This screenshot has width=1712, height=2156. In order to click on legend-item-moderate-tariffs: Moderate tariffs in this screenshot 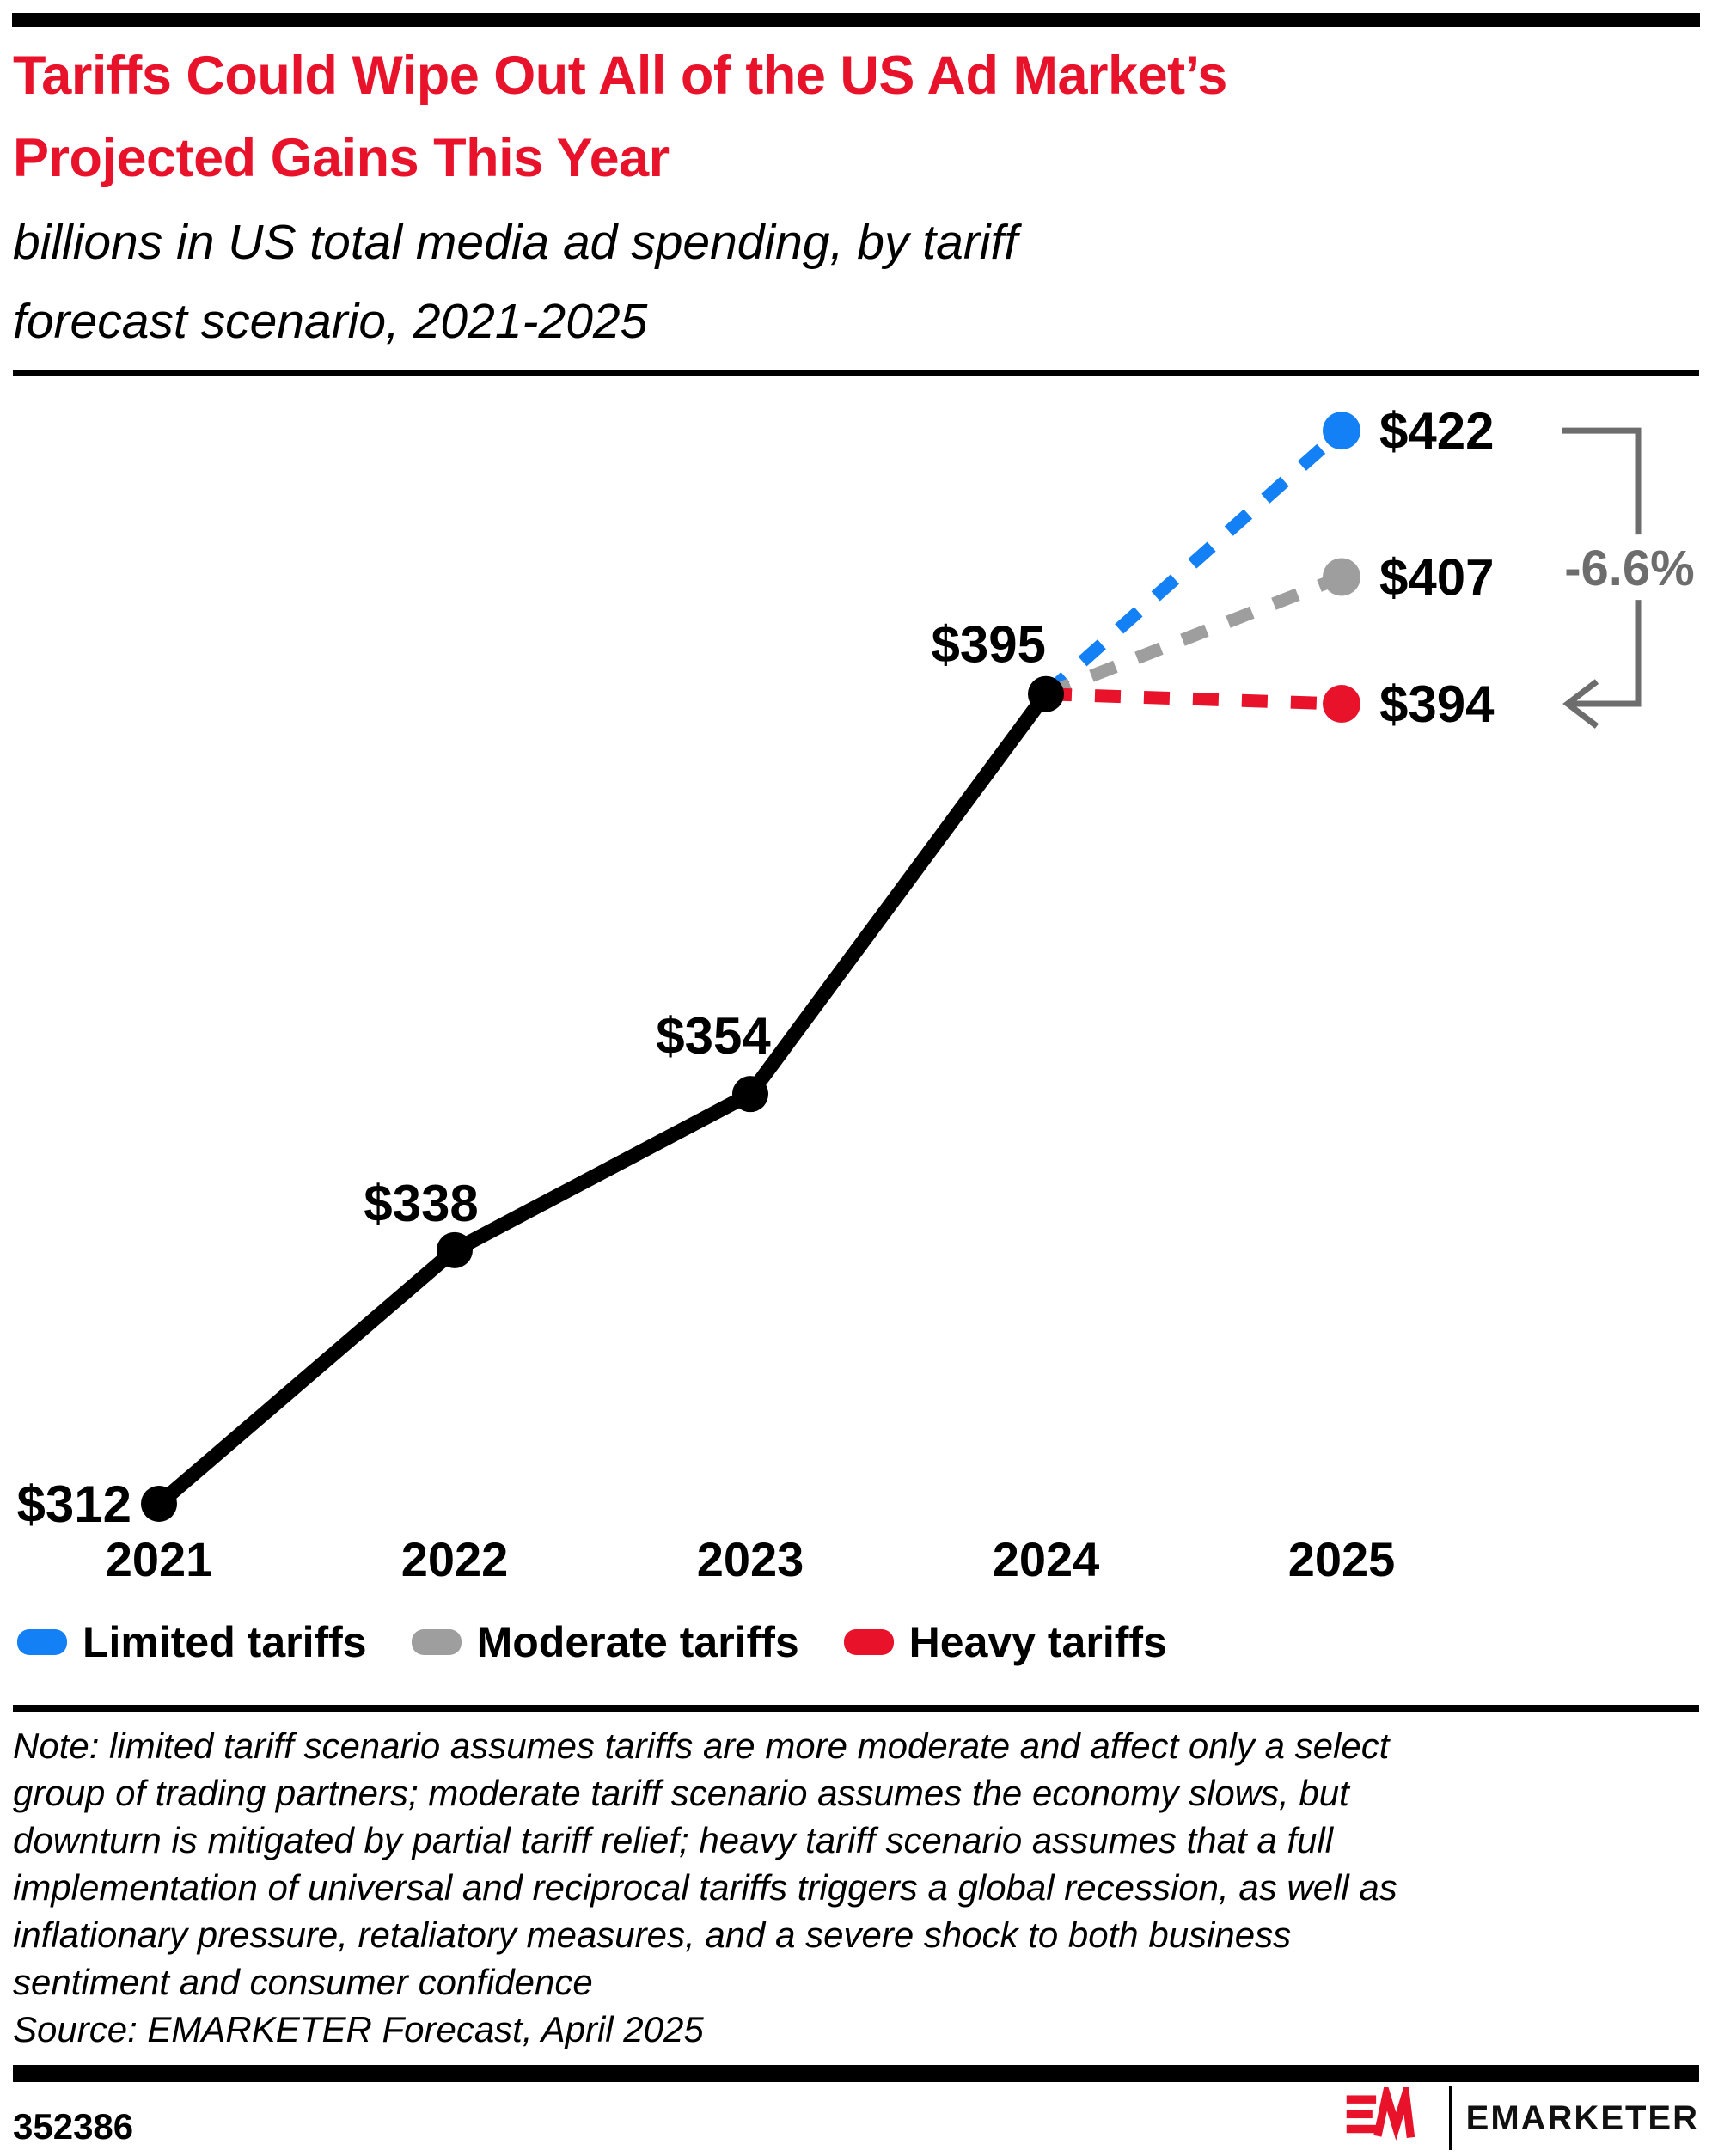, I will do `click(605, 1642)`.